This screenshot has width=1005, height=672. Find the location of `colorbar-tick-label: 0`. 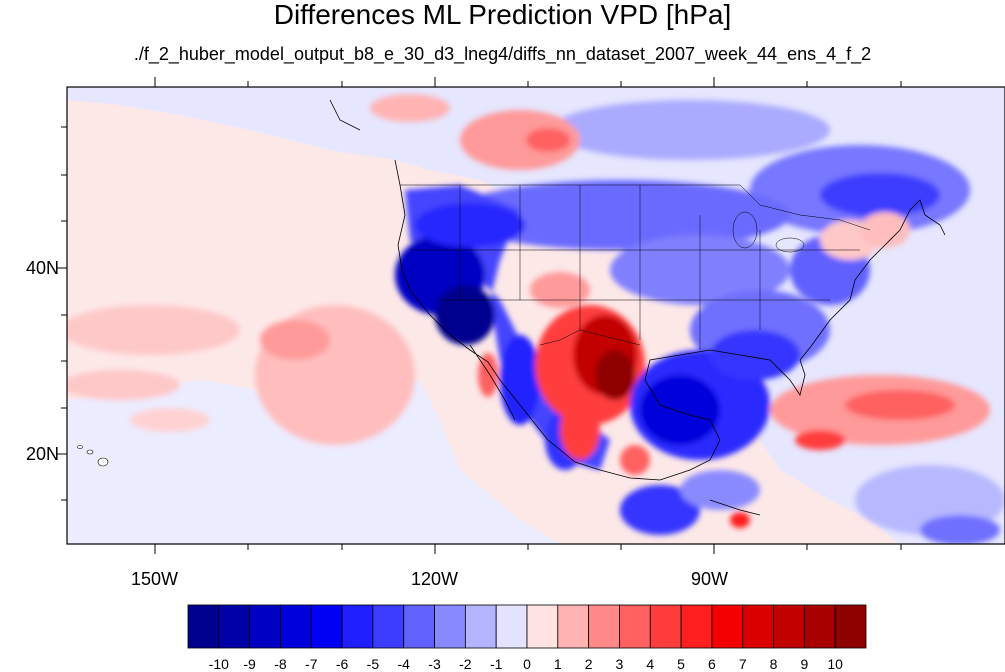

colorbar-tick-label: 0 is located at coordinates (527, 664).